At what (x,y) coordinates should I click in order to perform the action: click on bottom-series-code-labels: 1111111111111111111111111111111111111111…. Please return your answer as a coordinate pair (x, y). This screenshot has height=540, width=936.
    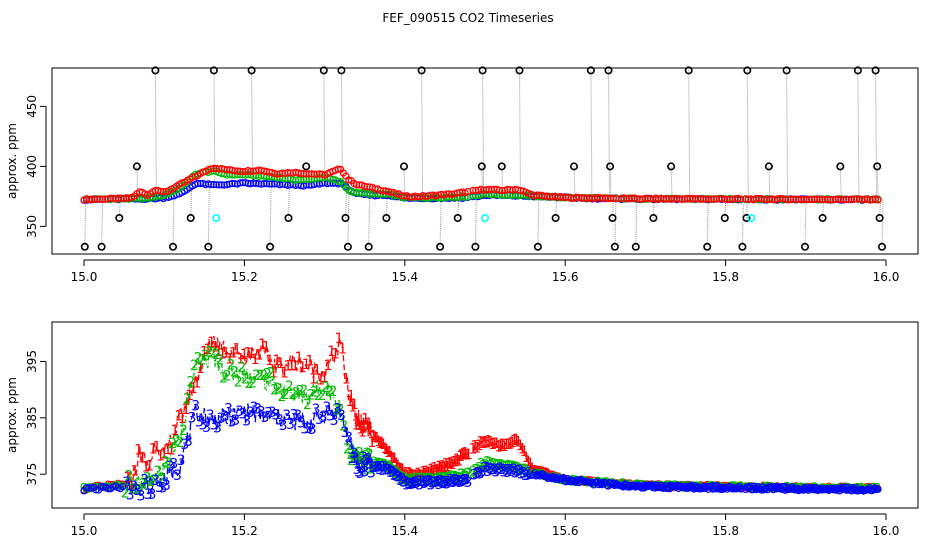
    Looking at the image, I should click on (329, 417).